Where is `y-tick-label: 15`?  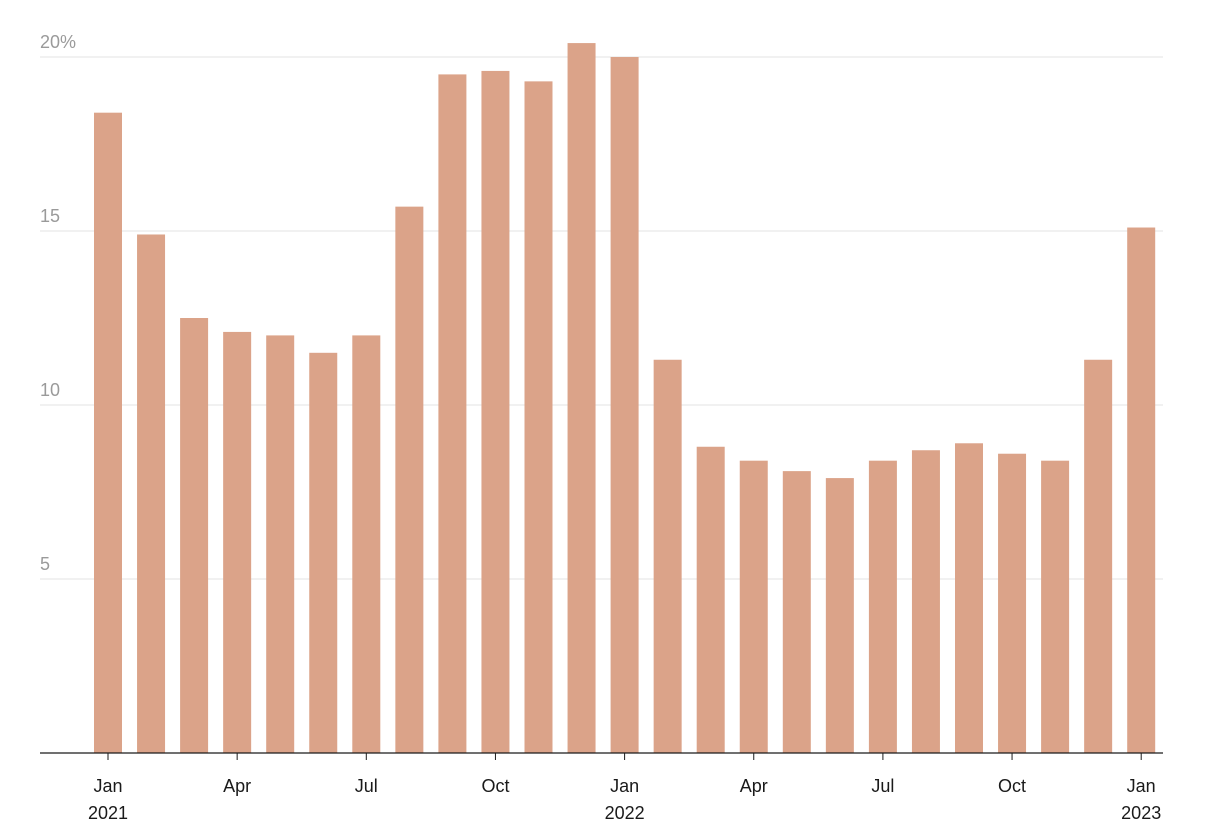
y-tick-label: 15 is located at coordinates (50, 216).